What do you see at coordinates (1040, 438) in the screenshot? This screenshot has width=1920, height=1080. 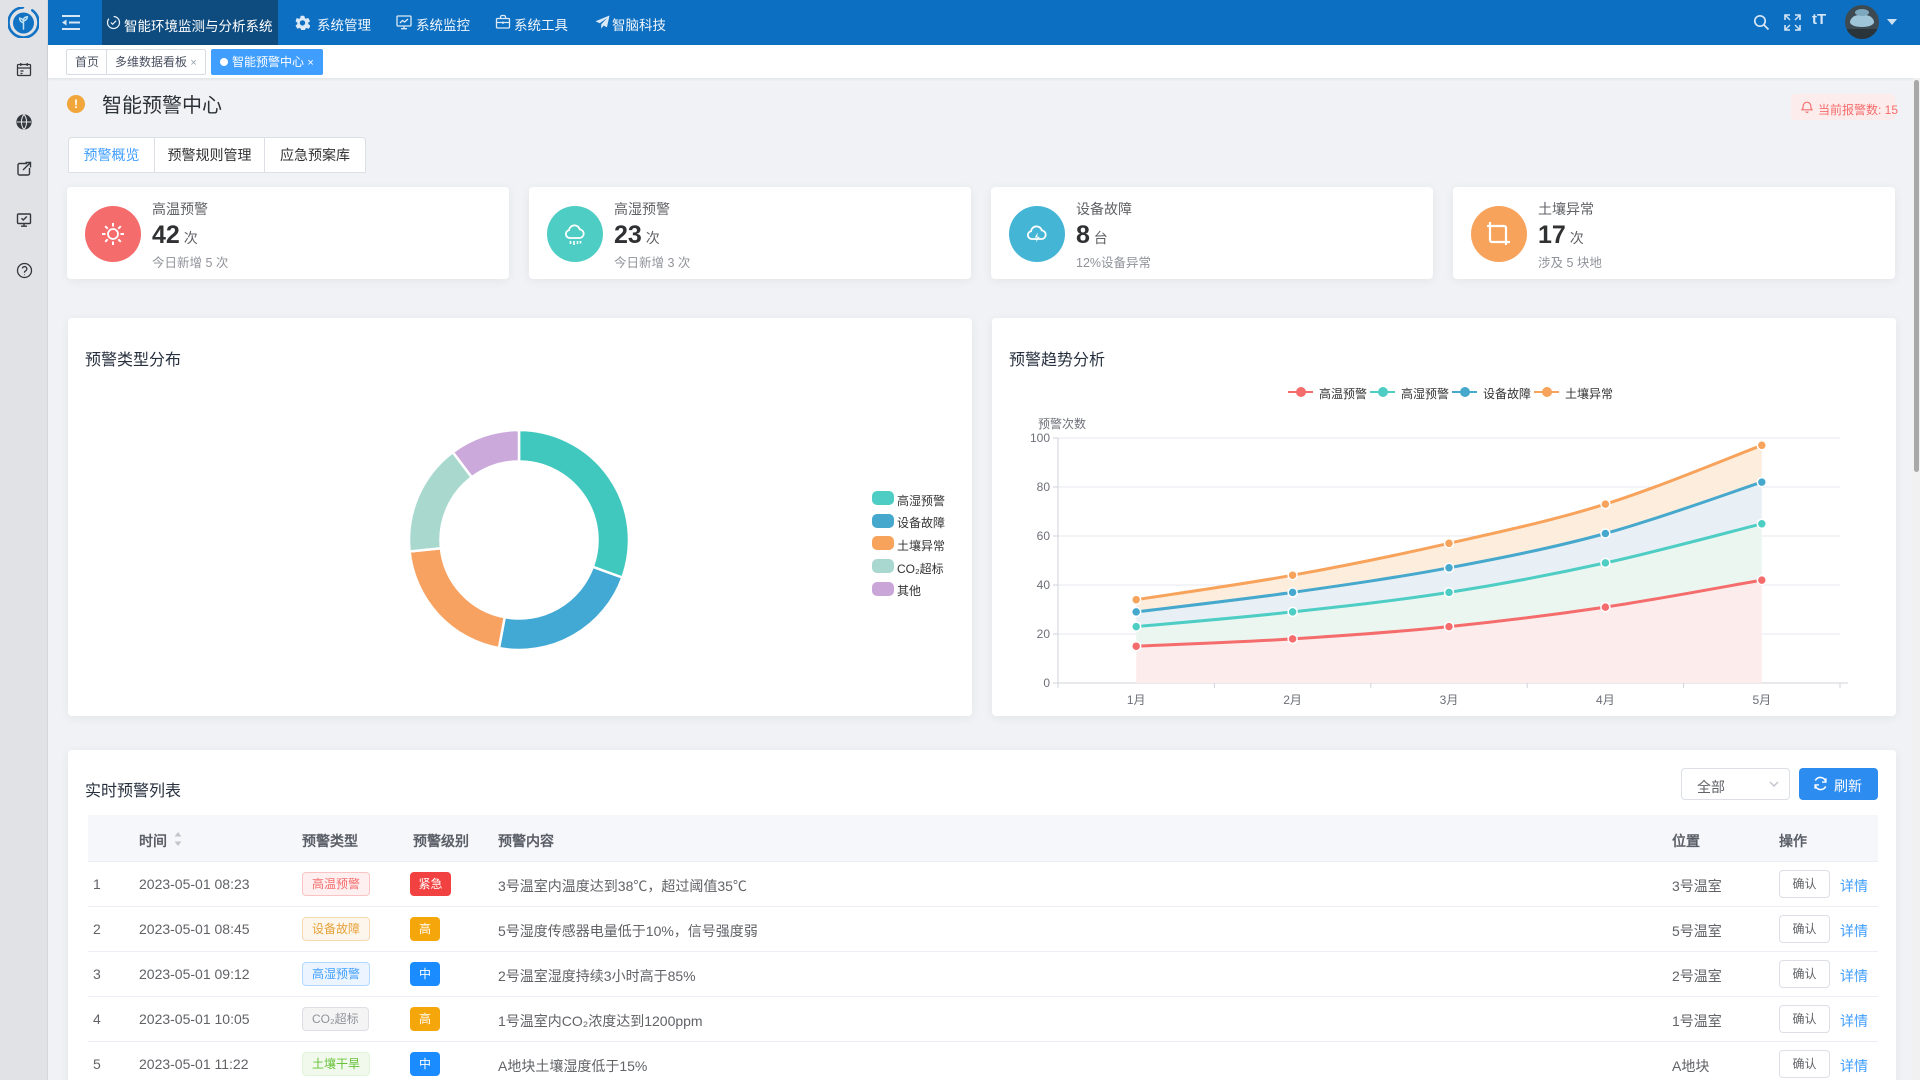 I see `svg-text: 100` at bounding box center [1040, 438].